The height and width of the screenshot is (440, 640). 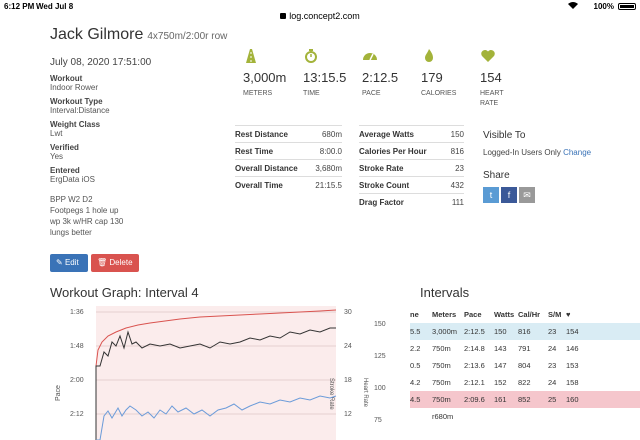 I want to click on stat-time: 13:15.5 TIME, so click(x=333, y=73).